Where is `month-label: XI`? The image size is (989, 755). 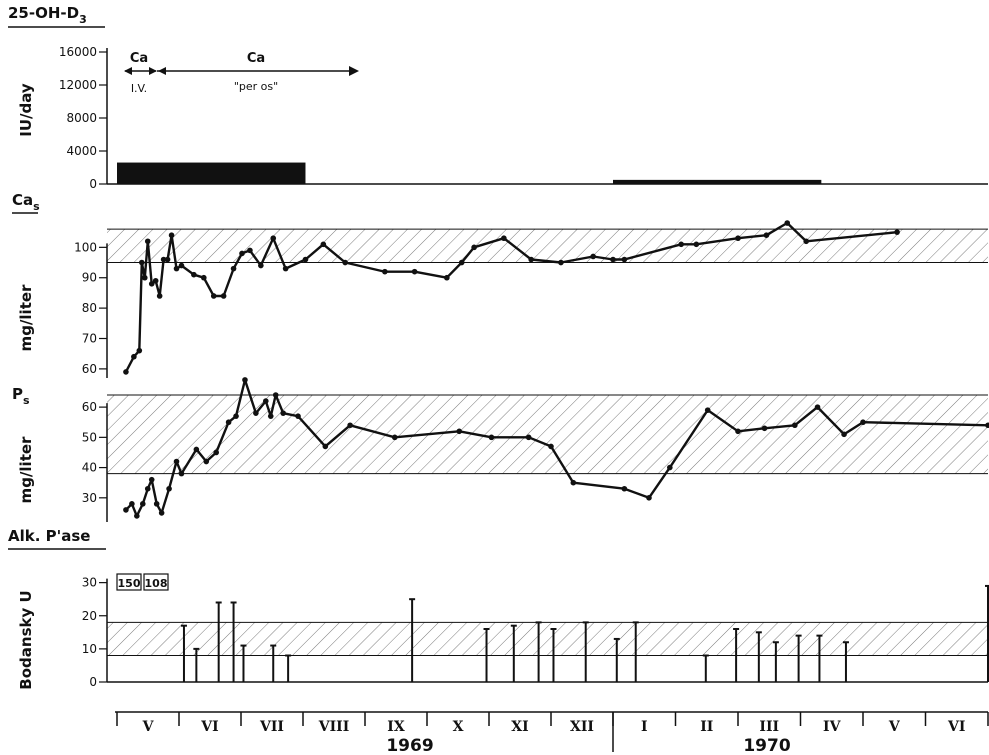 month-label: XI is located at coordinates (519, 727).